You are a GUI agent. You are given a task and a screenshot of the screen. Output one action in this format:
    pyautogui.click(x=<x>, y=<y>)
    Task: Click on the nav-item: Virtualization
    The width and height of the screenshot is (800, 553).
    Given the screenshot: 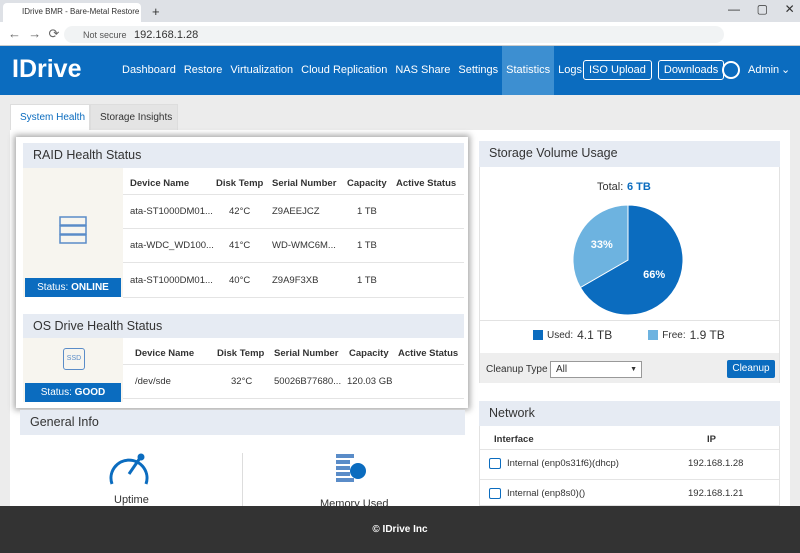 What is the action you would take?
    pyautogui.click(x=262, y=70)
    